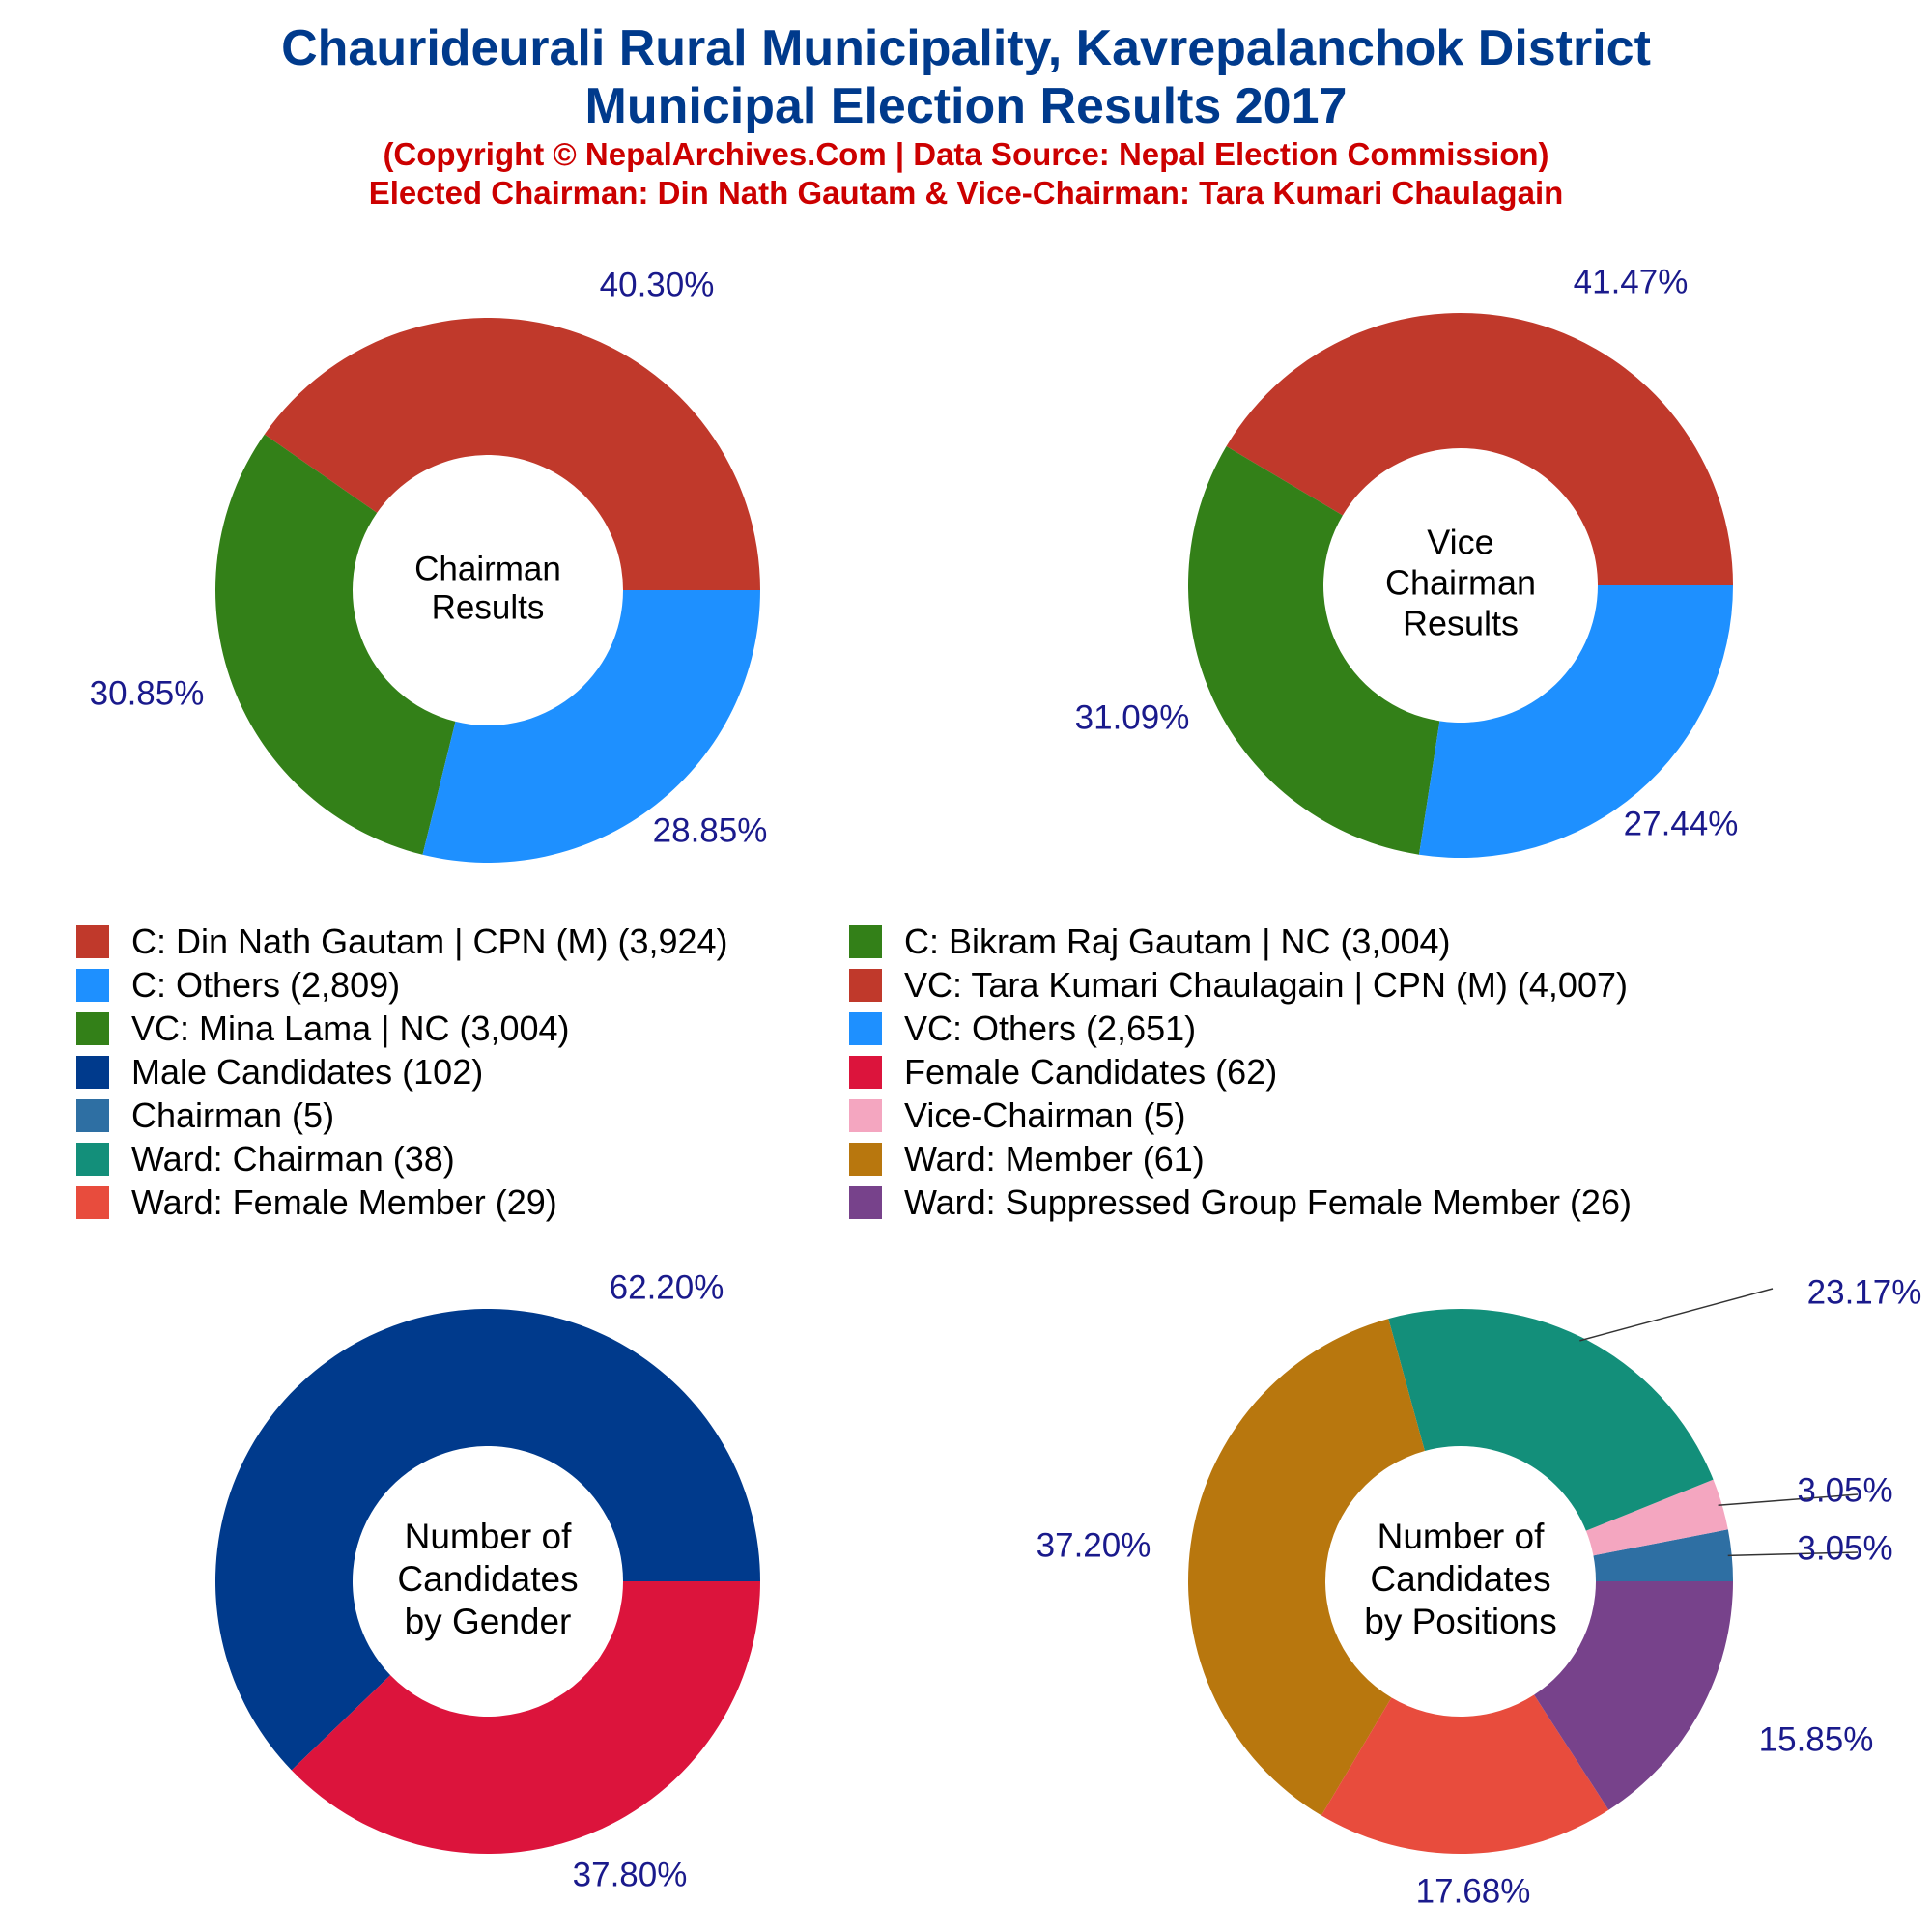 This screenshot has width=1932, height=1932. What do you see at coordinates (1816, 1739) in the screenshot?
I see `slice-percent-label: 15.85%` at bounding box center [1816, 1739].